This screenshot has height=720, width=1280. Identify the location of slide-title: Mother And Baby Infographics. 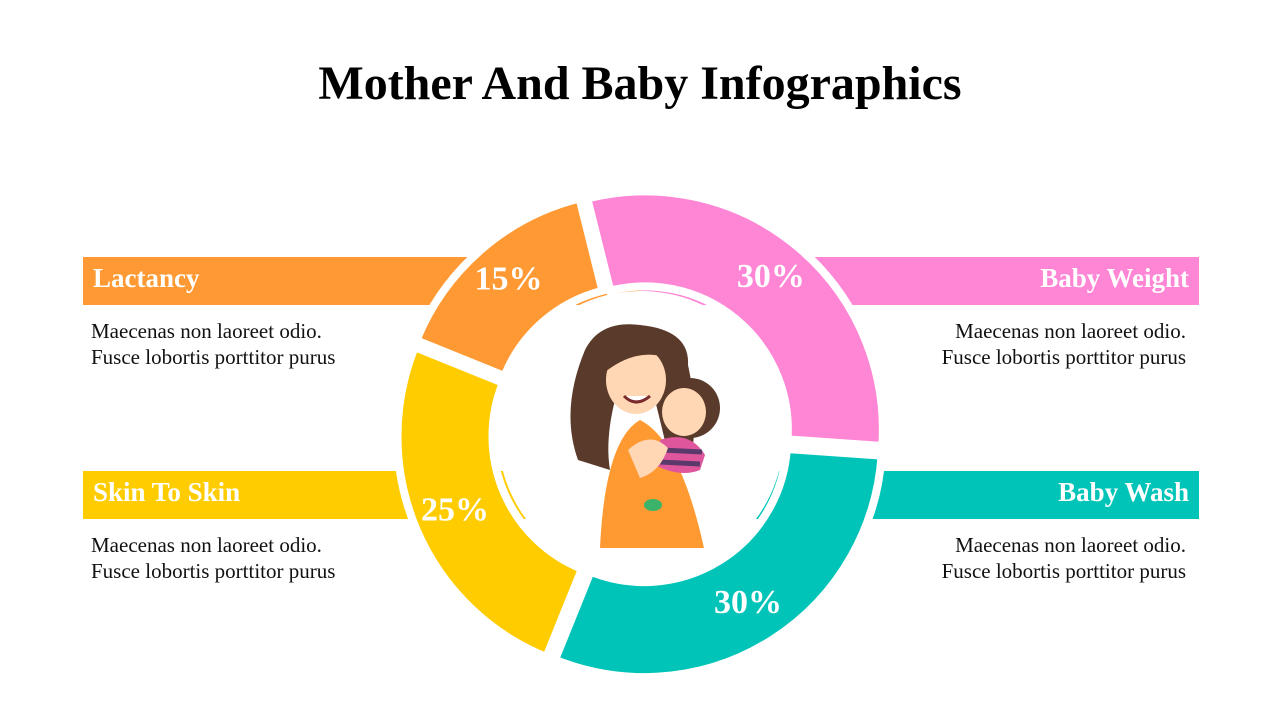
(639, 83).